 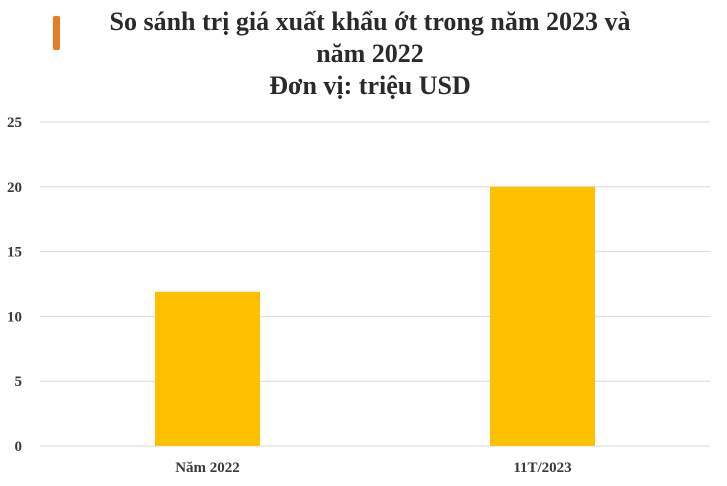 What do you see at coordinates (373, 468) in the screenshot?
I see `x-axis-categories: Năm 2022 11T/2023` at bounding box center [373, 468].